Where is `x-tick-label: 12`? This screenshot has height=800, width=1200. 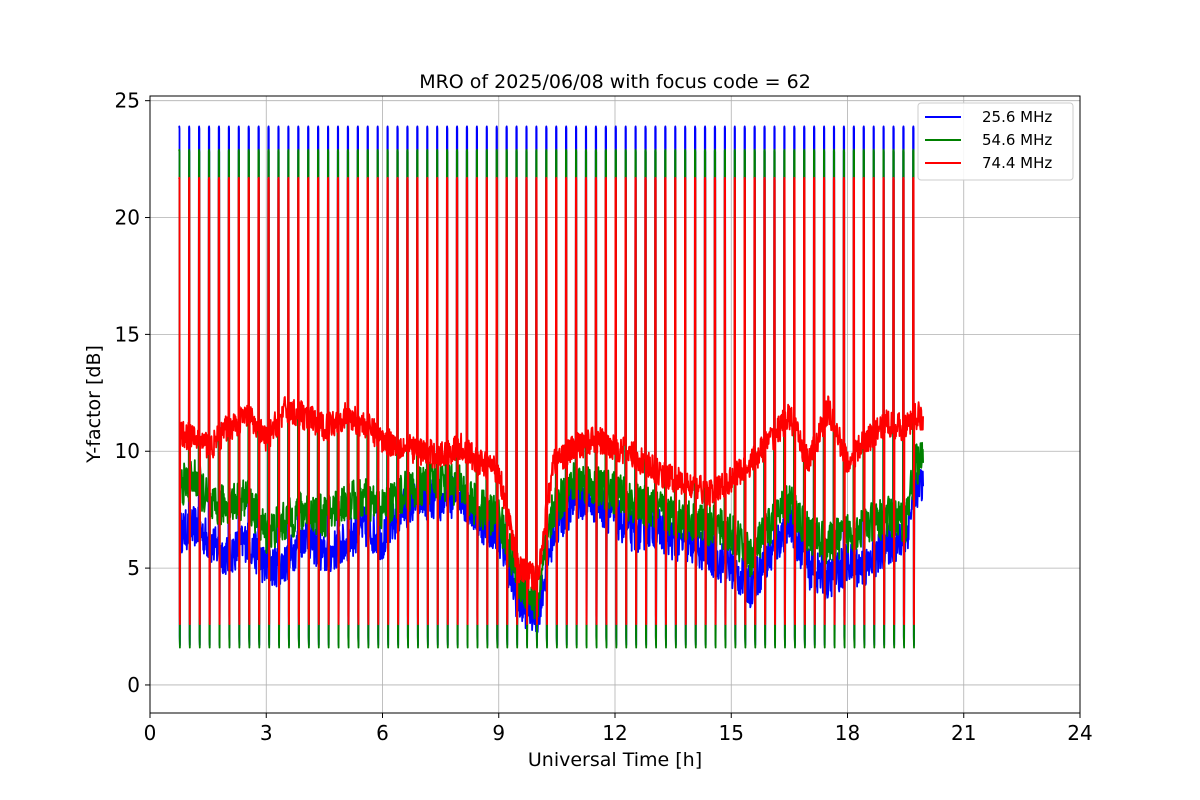
x-tick-label: 12 is located at coordinates (614, 733).